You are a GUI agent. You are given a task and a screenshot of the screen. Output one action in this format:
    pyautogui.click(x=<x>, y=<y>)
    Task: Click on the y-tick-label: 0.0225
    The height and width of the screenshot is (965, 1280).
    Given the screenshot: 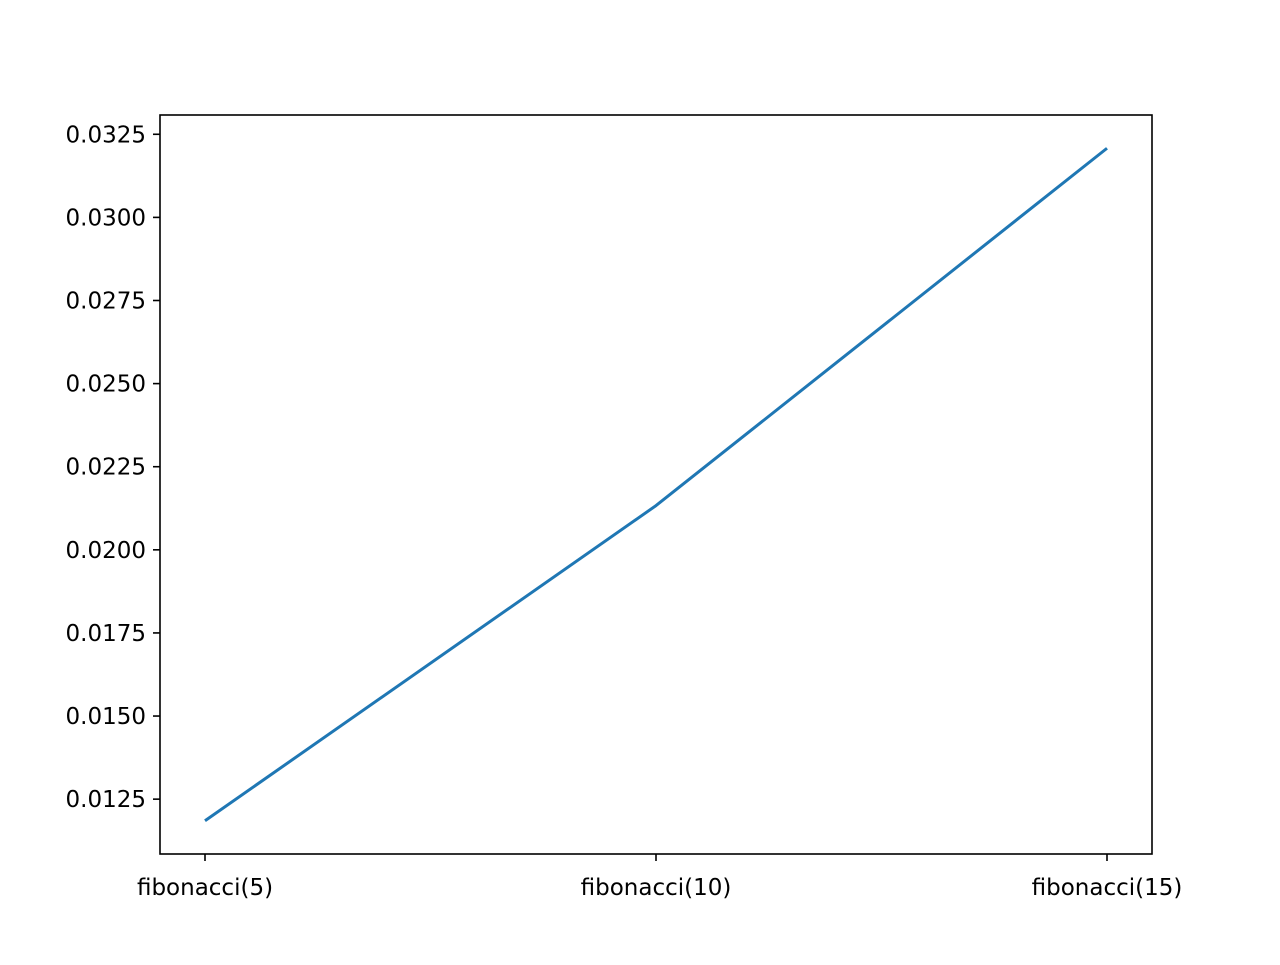 What is the action you would take?
    pyautogui.click(x=106, y=468)
    